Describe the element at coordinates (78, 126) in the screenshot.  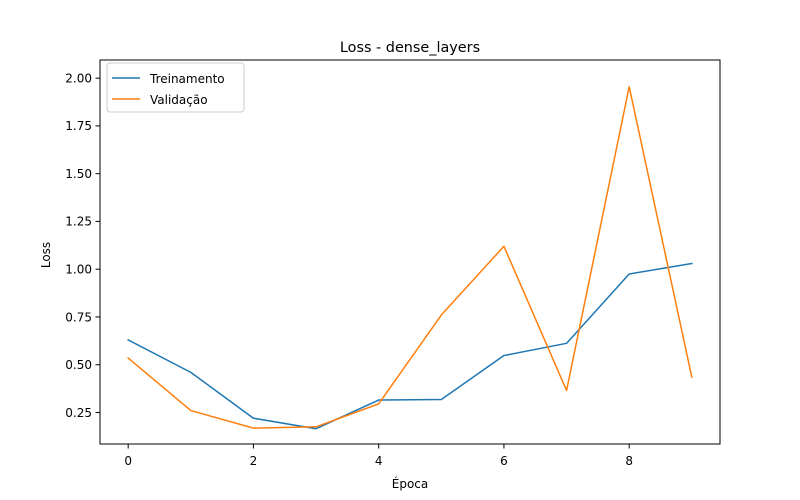
I see `y-tick-label: 1.75` at that location.